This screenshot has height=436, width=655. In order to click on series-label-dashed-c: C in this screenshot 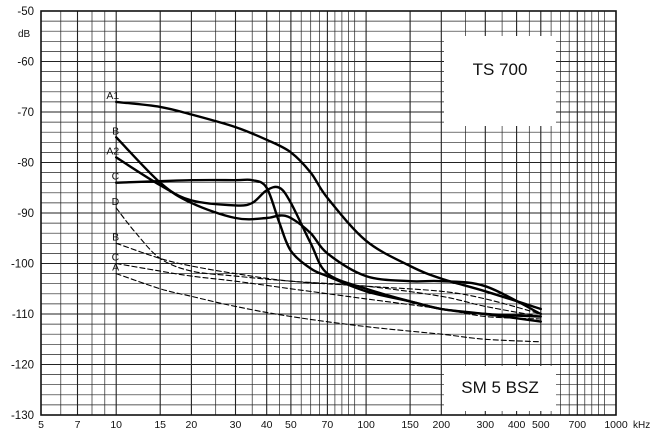, I will do `click(116, 258)`.